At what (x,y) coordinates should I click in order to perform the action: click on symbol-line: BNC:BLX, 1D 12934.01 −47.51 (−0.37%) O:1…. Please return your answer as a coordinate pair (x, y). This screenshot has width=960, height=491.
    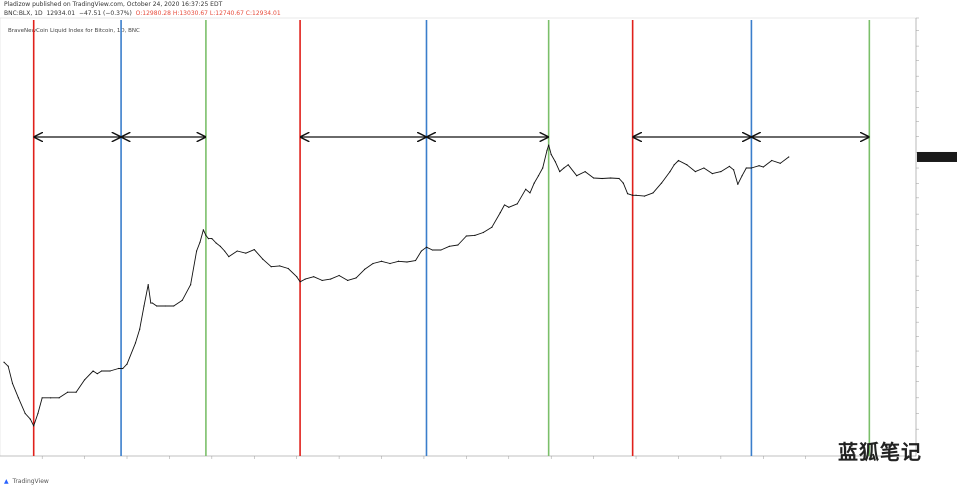
    Looking at the image, I should click on (142, 13).